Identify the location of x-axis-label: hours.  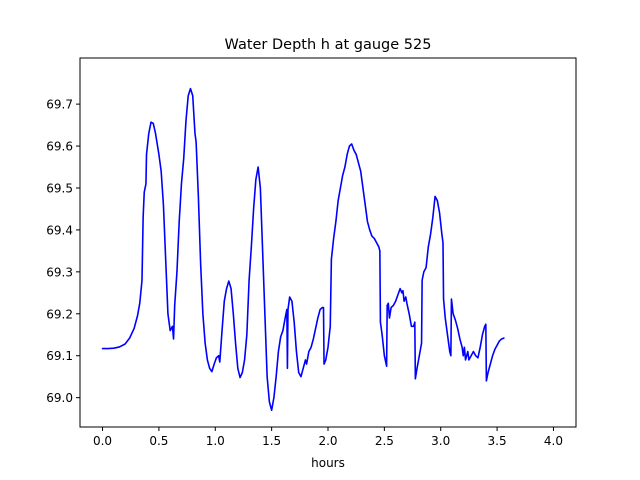
(328, 463).